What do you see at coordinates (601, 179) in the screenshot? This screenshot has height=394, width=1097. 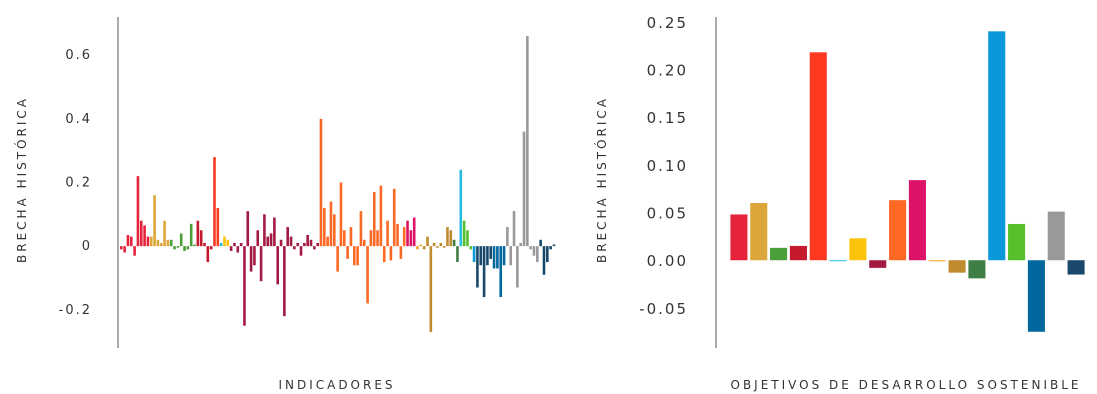 I see `right-y-axis-label: BRECHA HISTÓRICA` at bounding box center [601, 179].